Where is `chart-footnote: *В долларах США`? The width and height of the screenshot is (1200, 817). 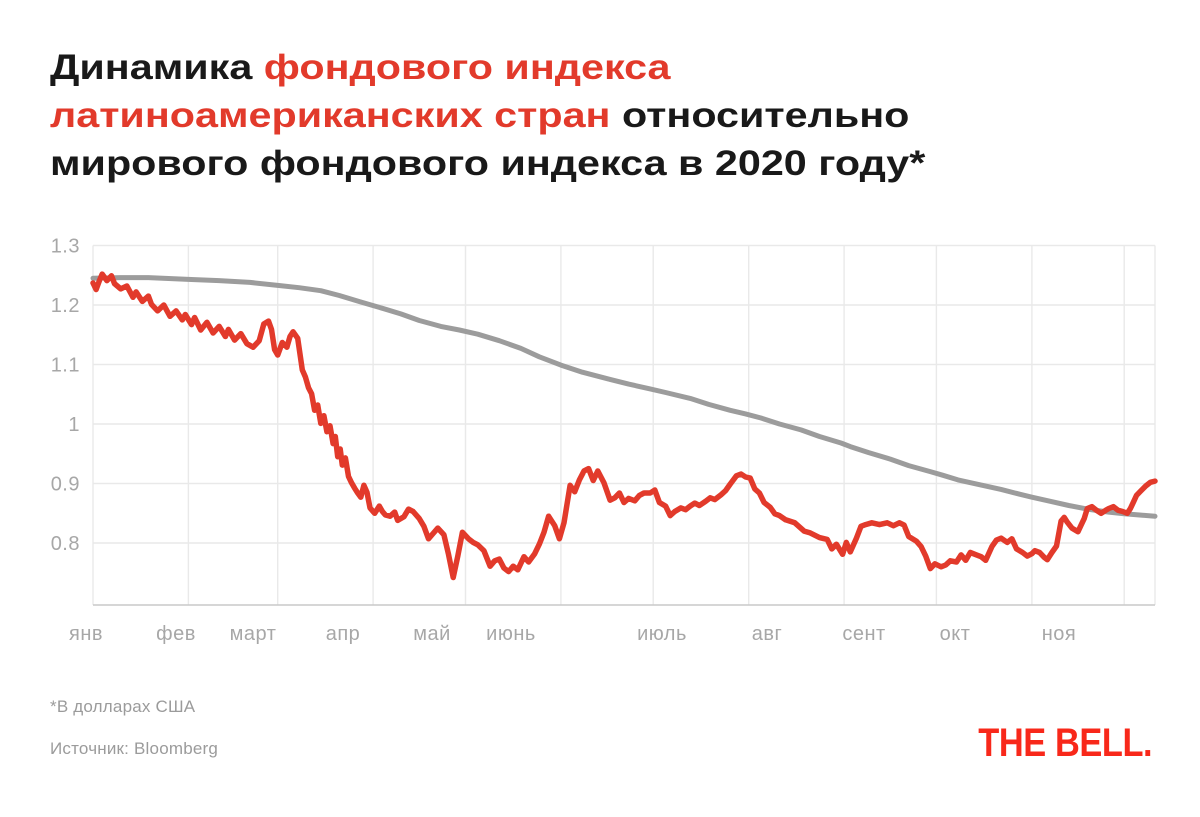 chart-footnote: *В долларах США is located at coordinates (123, 706).